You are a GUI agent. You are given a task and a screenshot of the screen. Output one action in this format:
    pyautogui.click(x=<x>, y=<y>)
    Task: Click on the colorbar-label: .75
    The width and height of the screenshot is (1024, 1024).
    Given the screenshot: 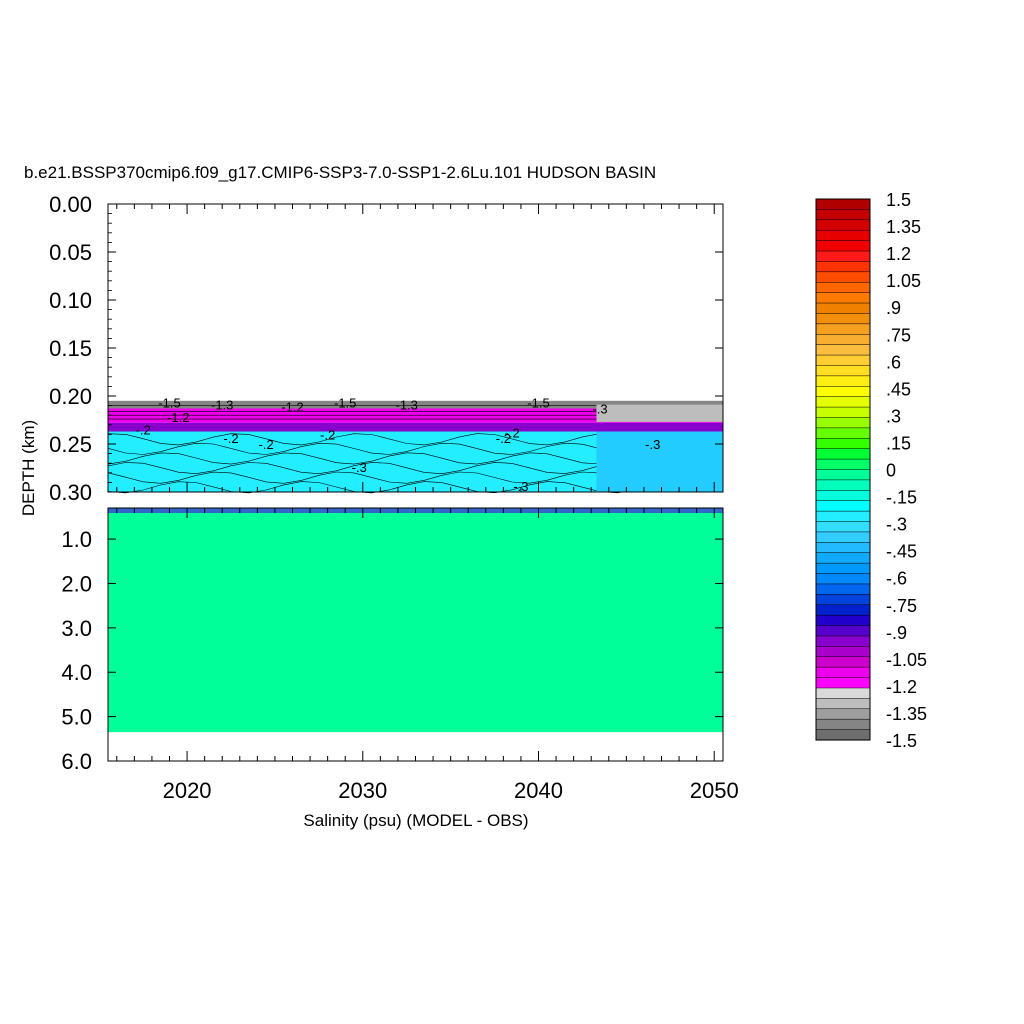 What is the action you would take?
    pyautogui.click(x=898, y=335)
    